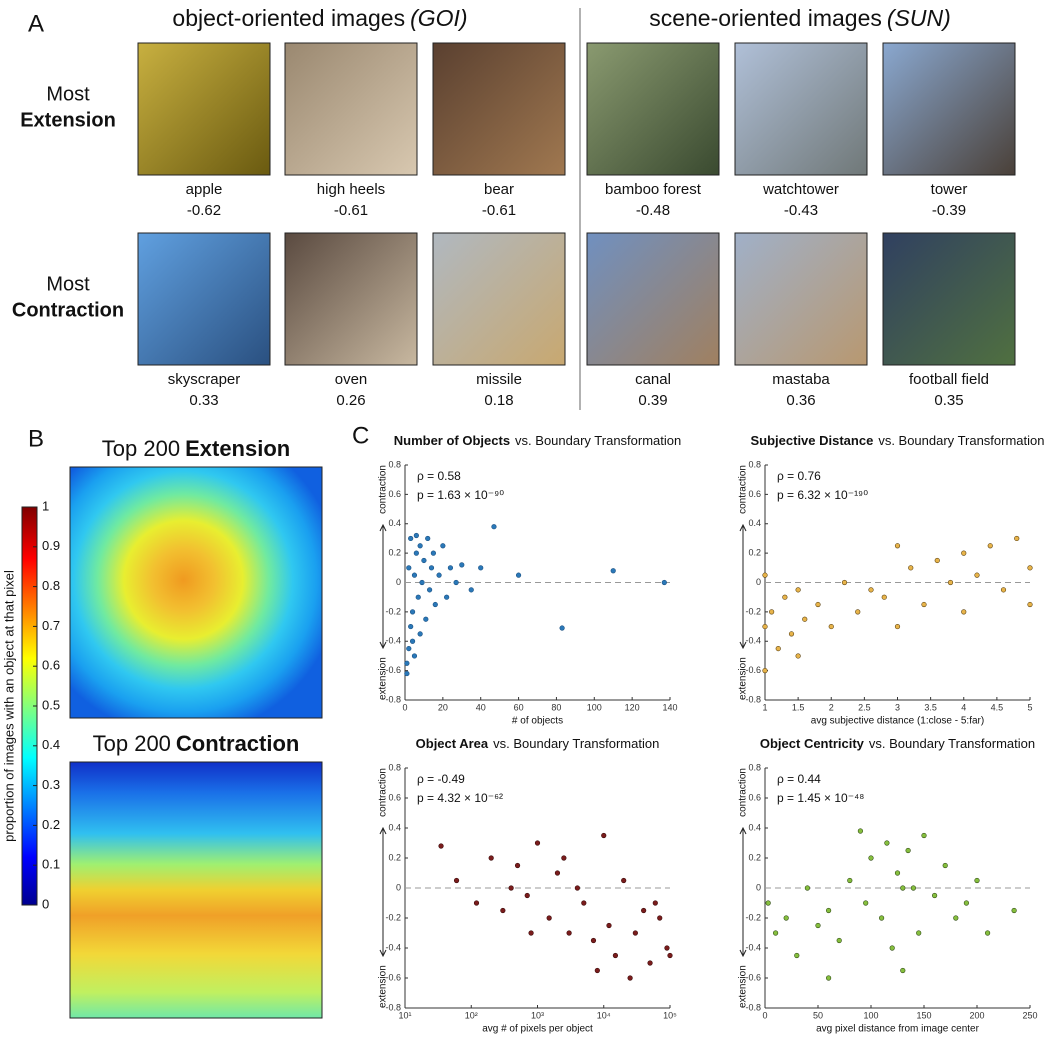 This screenshot has height=1040, width=1050. What do you see at coordinates (141, 448) in the screenshot?
I see `text-part: Top 200` at bounding box center [141, 448].